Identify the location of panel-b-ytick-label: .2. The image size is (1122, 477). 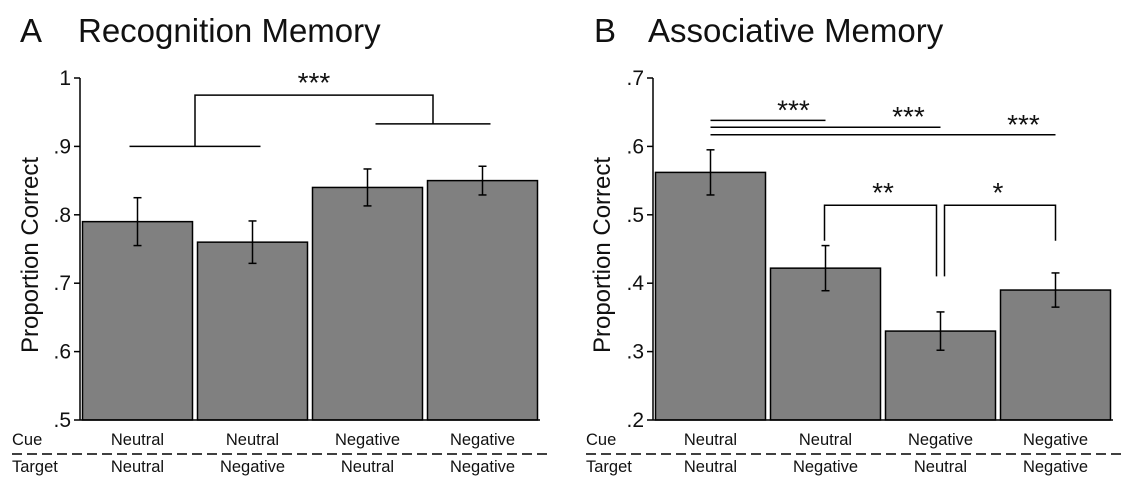
(635, 420).